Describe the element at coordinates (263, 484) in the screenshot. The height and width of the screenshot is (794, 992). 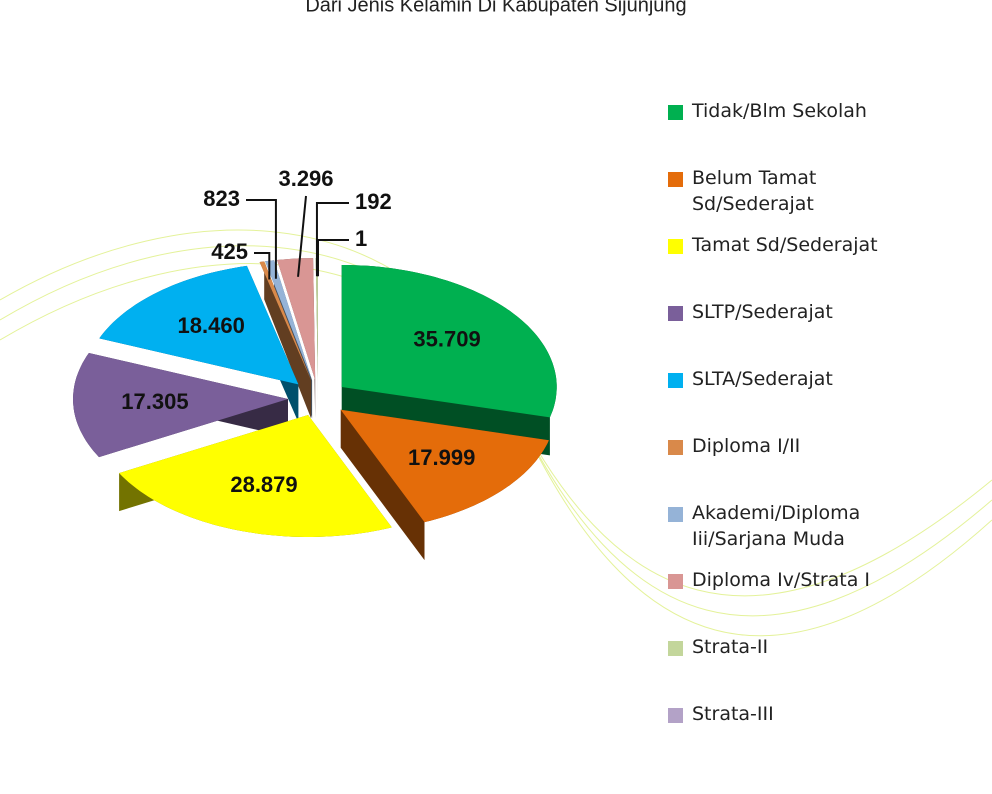
I see `data-label: 28.879` at that location.